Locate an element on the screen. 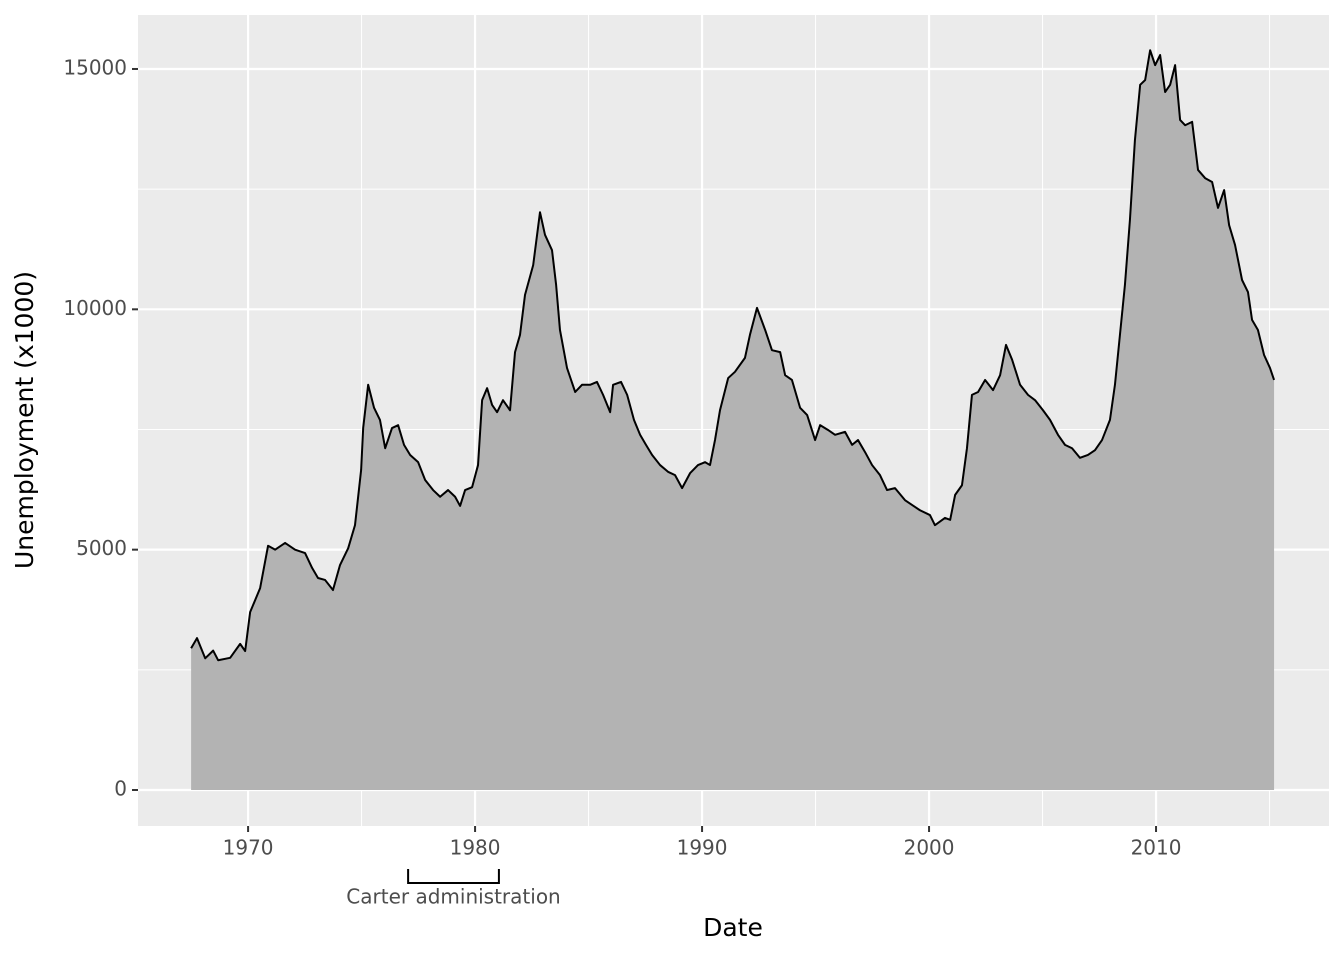  y-tick-label: 10000 is located at coordinates (95, 308).